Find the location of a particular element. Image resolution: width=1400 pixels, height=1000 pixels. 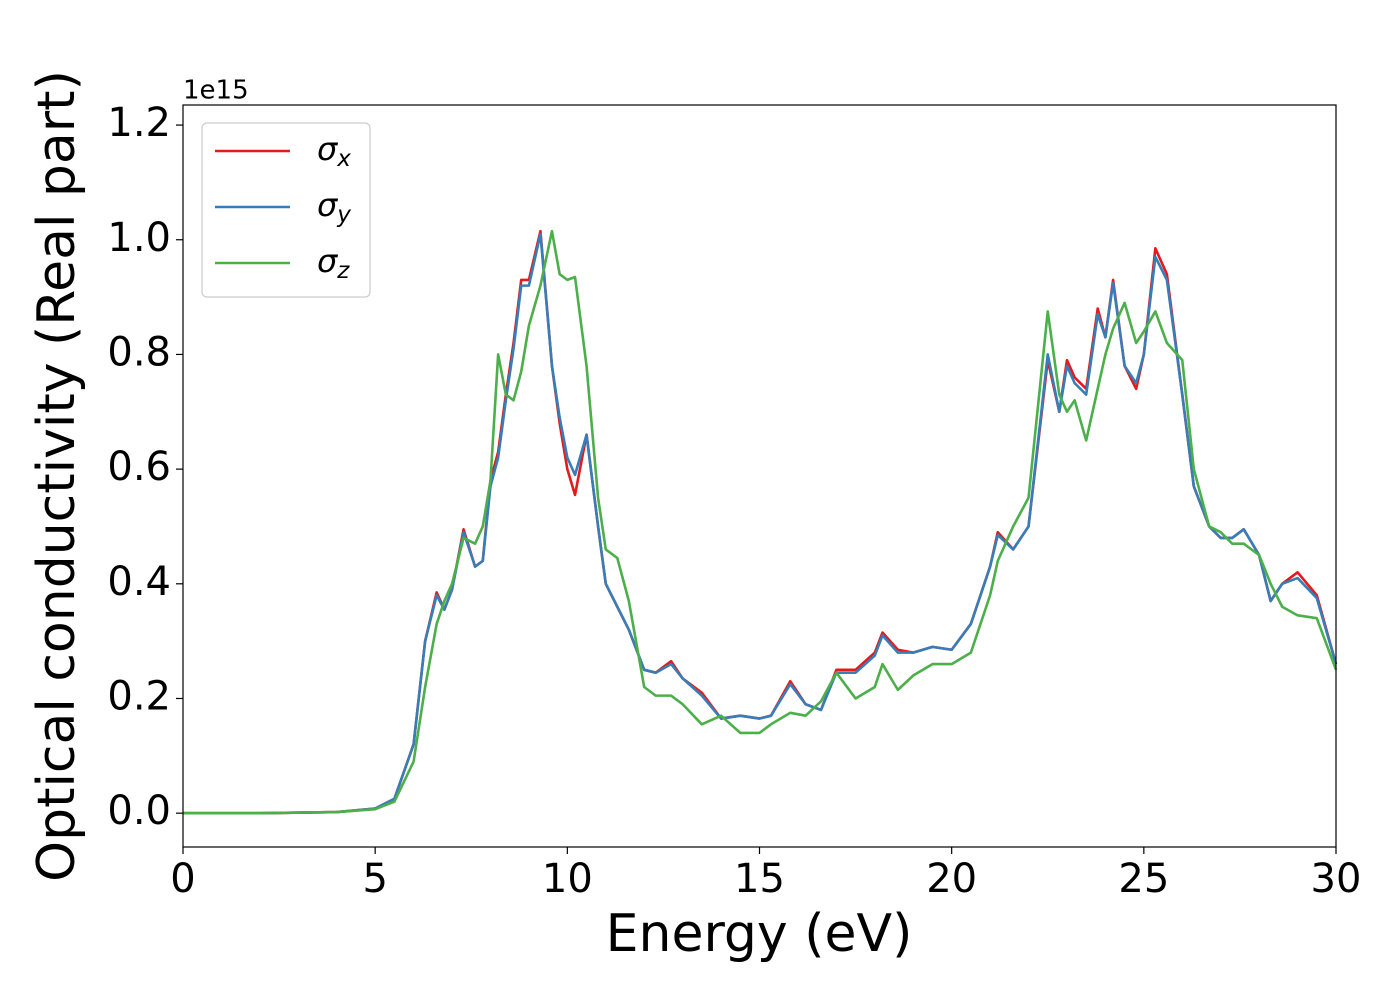

x-tick-label: 10 is located at coordinates (567, 879).